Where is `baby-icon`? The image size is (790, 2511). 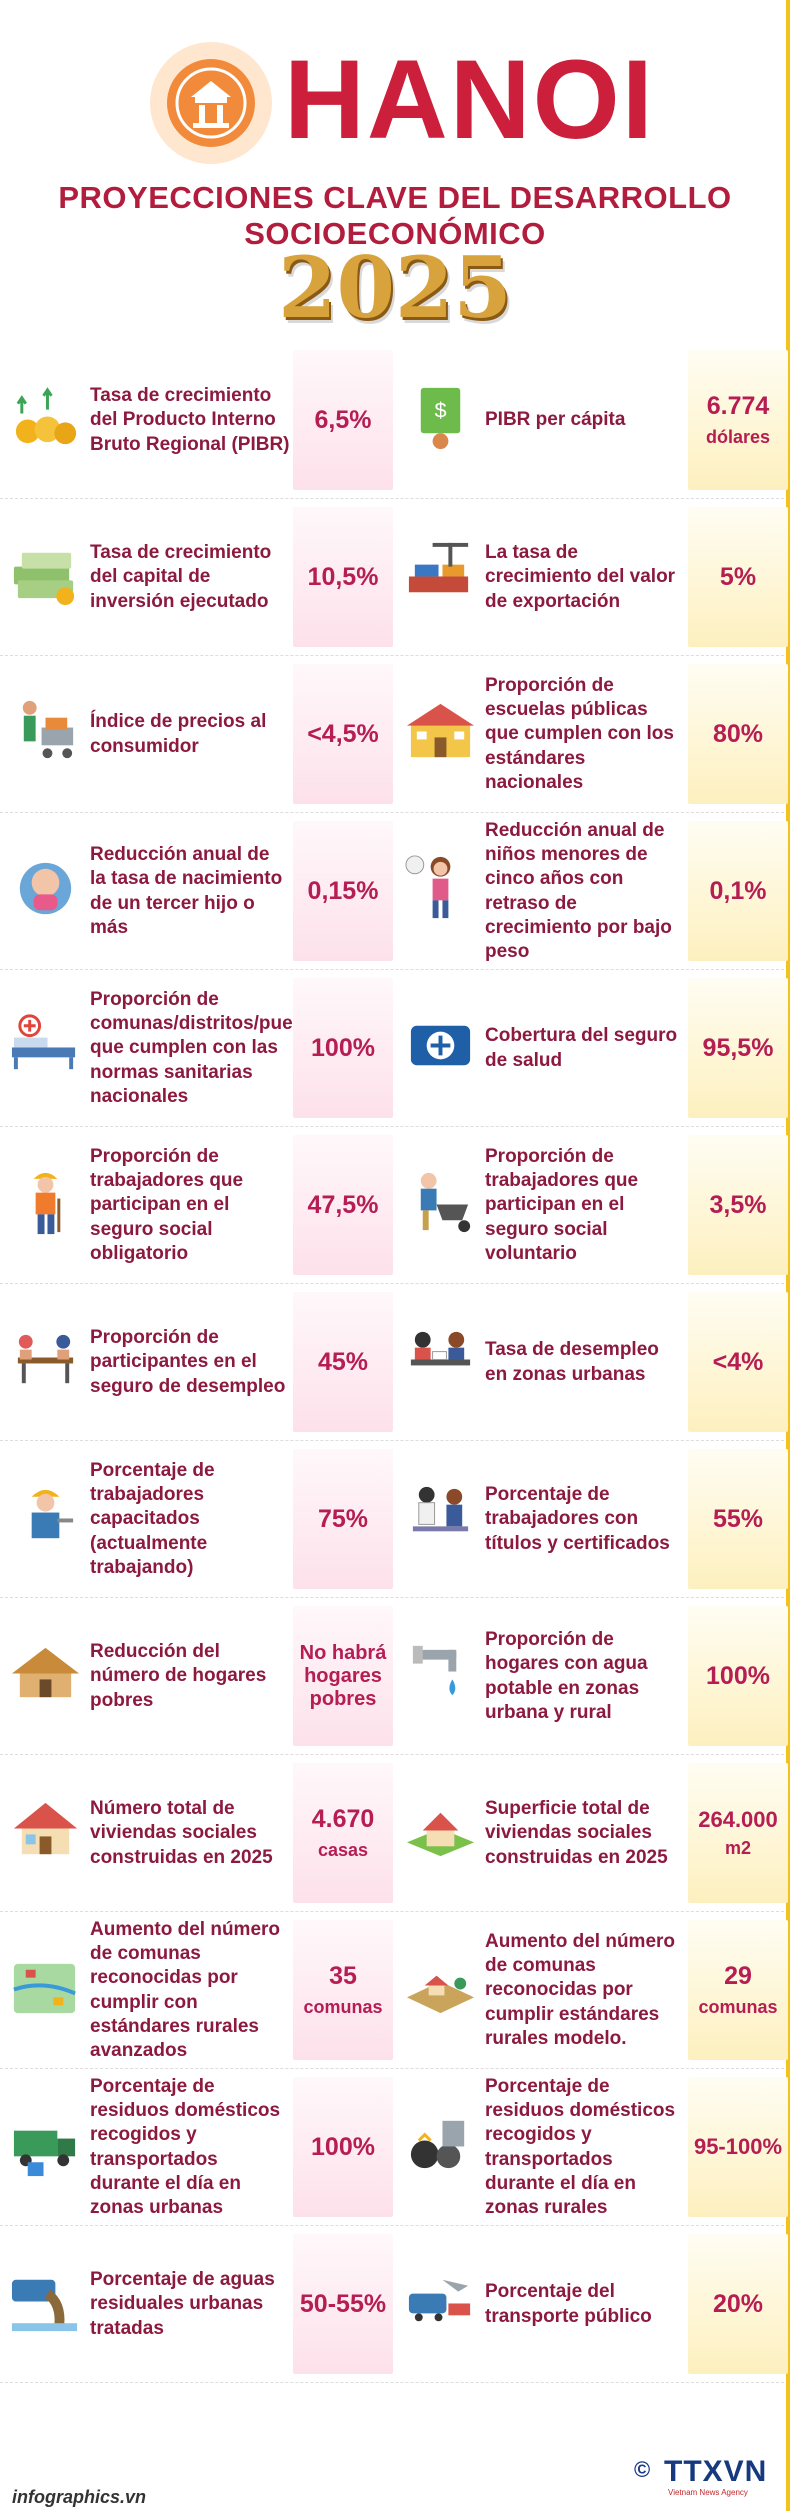 baby-icon is located at coordinates (45, 888).